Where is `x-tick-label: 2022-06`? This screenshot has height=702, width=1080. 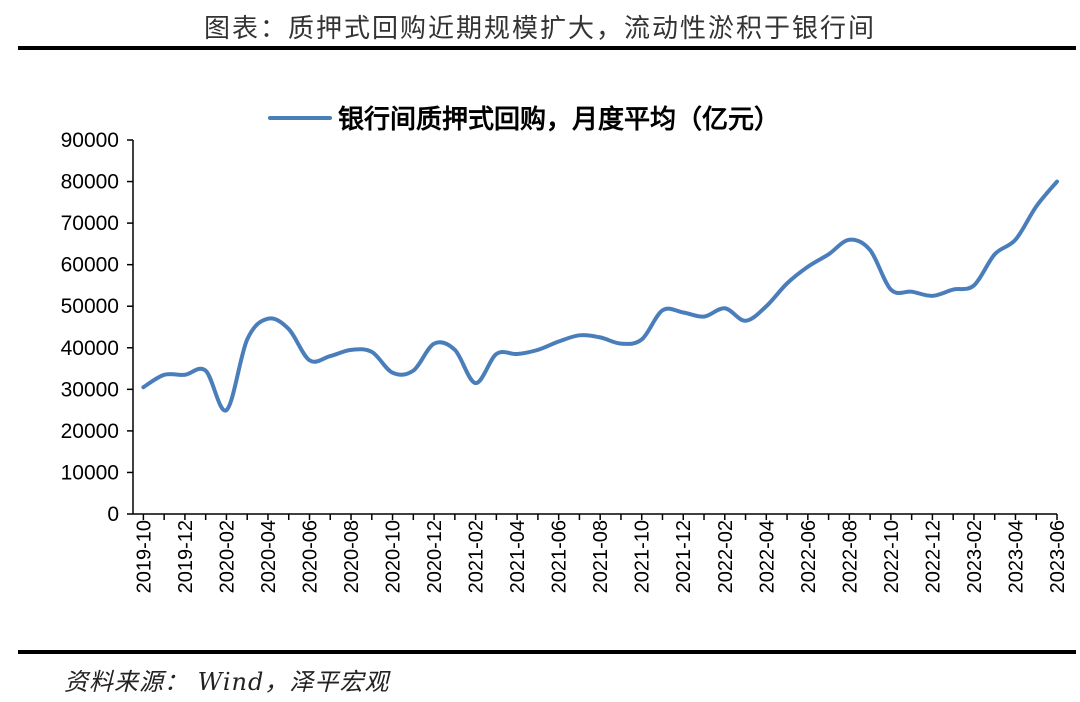 x-tick-label: 2022-06 is located at coordinates (809, 556).